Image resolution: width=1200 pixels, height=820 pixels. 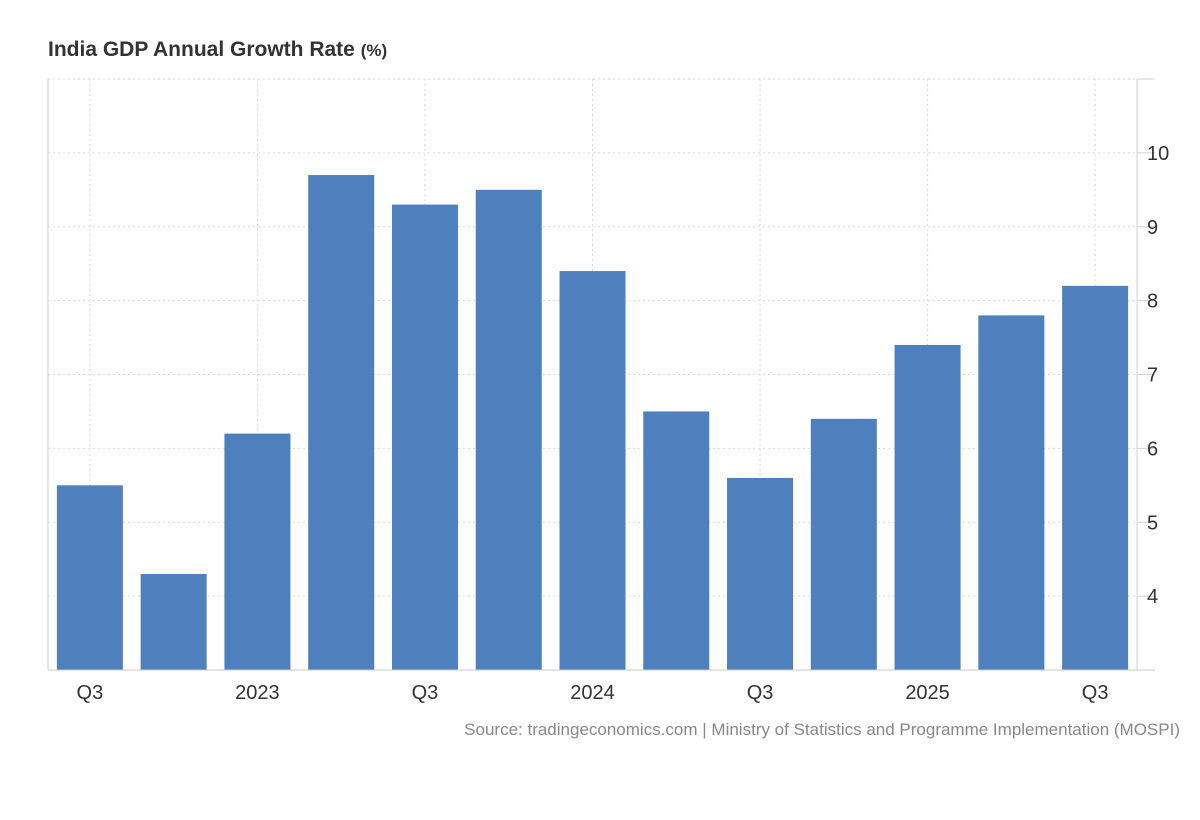 I want to click on chart-title-text: India GDP Annual Growth Rate, so click(x=201, y=49).